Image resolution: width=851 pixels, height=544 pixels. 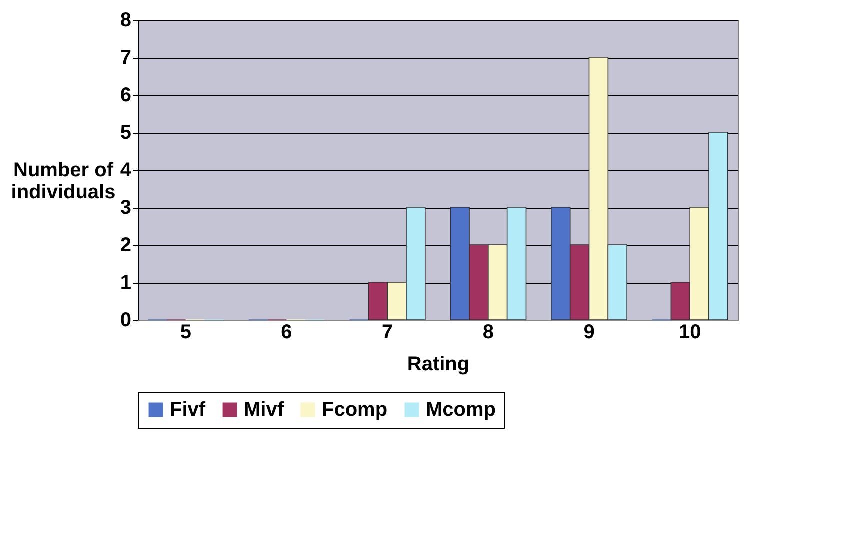 What do you see at coordinates (126, 321) in the screenshot?
I see `y-tick-label: 0` at bounding box center [126, 321].